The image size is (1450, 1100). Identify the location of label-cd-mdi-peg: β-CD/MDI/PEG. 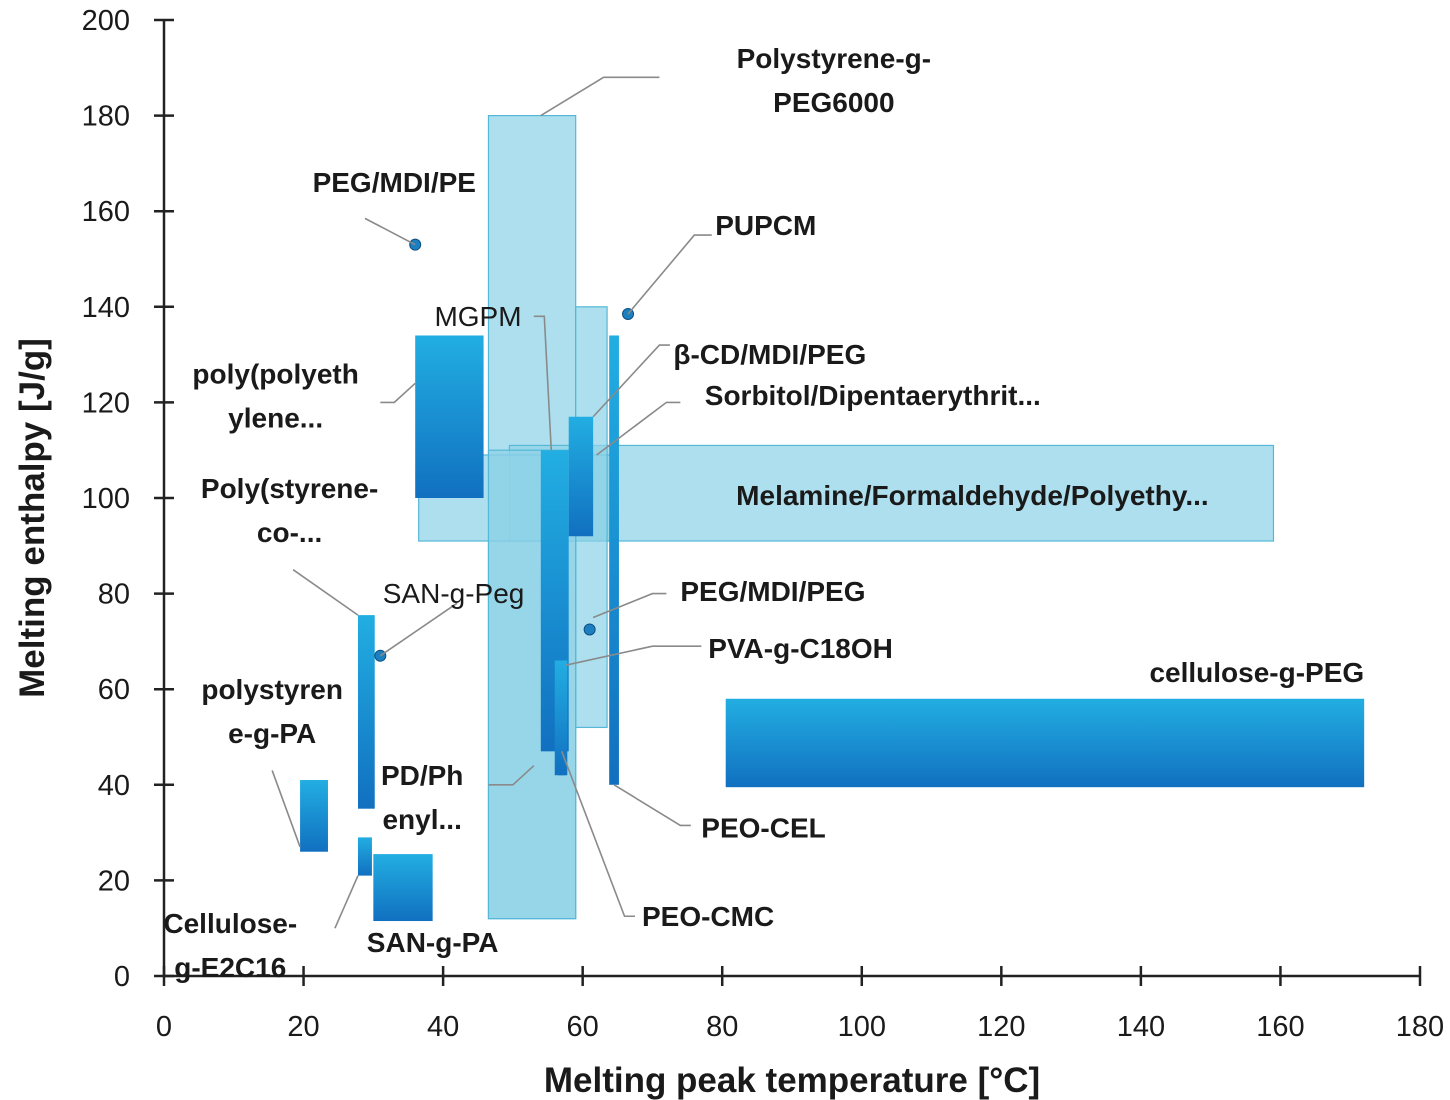
(769, 354).